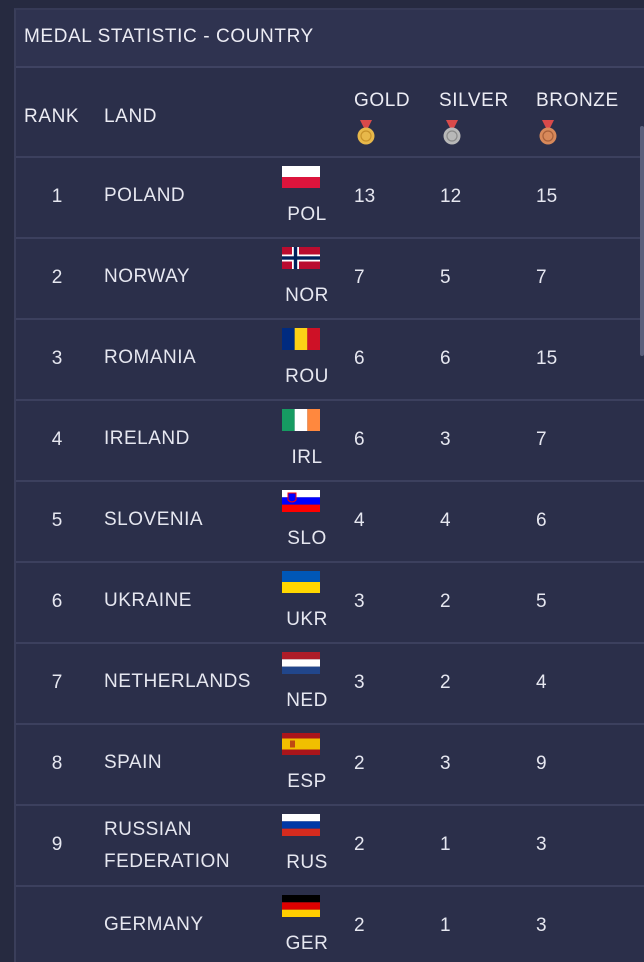 The width and height of the screenshot is (644, 962). Describe the element at coordinates (169, 36) in the screenshot. I see `panel-title: MEDAL STATISTIC - COUNTRY` at that location.